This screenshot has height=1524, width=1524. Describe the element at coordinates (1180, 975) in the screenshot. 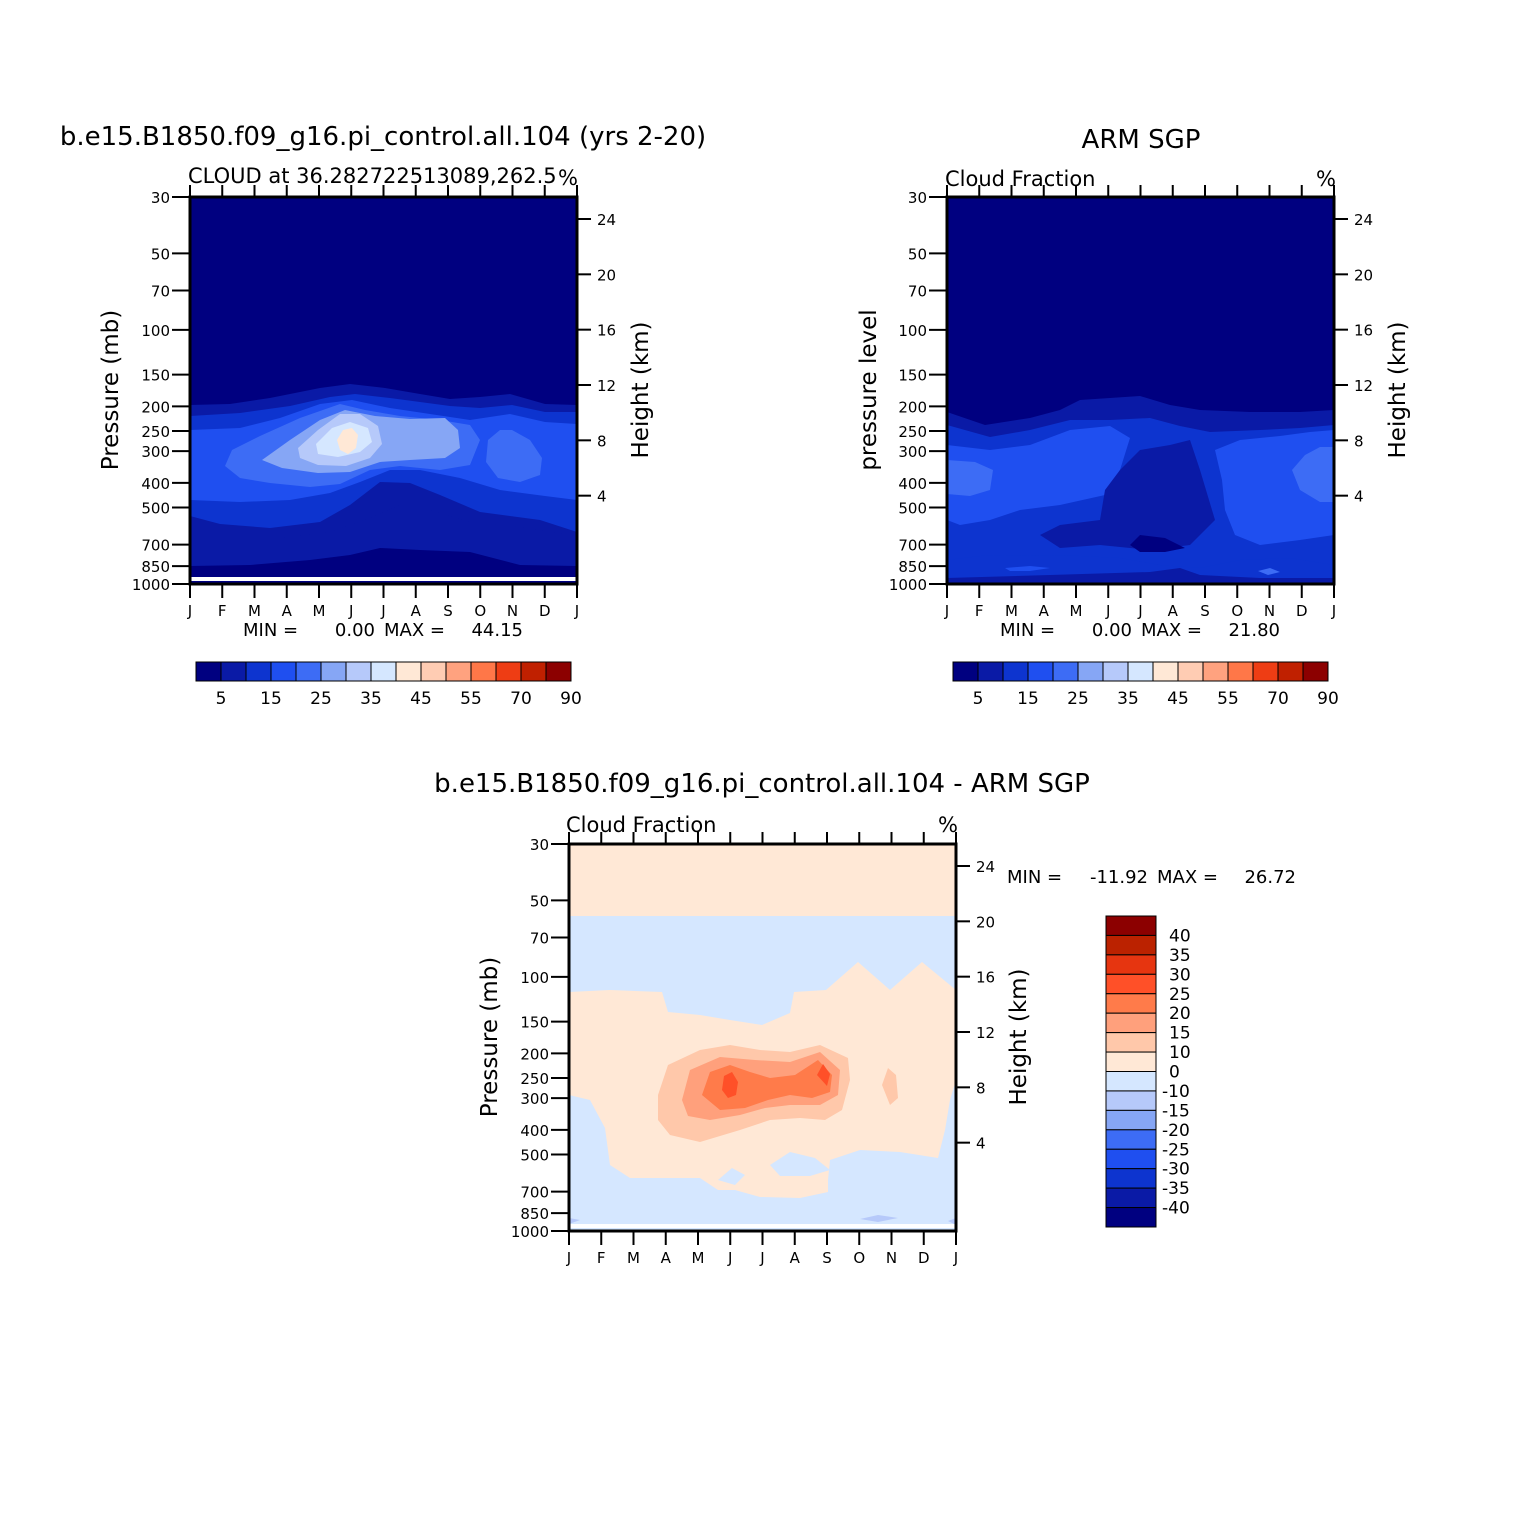

I see `colorbar-label: 30` at that location.